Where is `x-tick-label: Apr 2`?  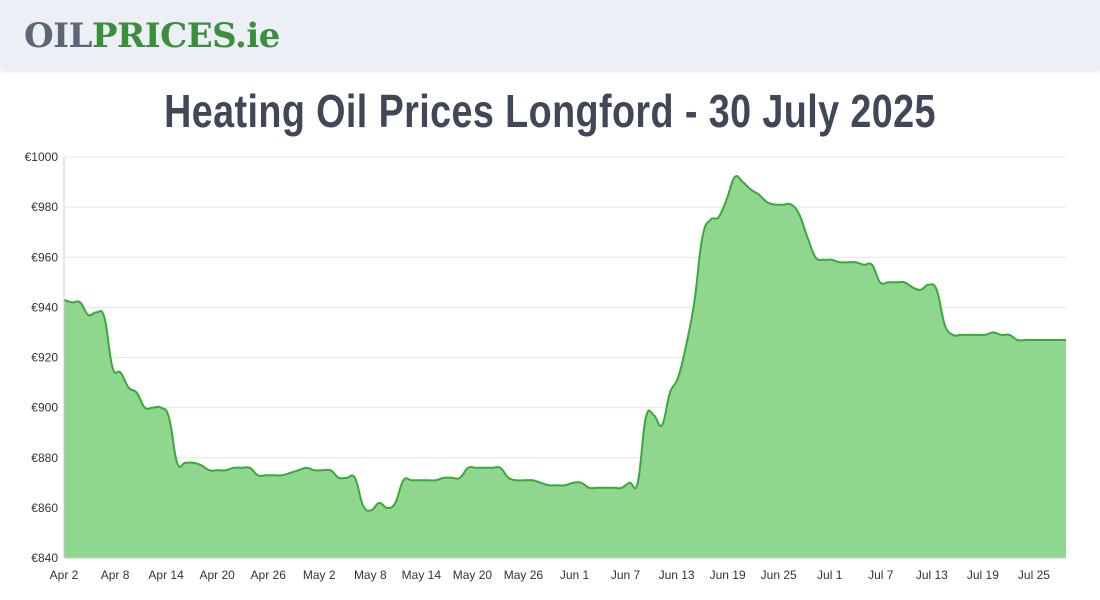 x-tick-label: Apr 2 is located at coordinates (64, 575).